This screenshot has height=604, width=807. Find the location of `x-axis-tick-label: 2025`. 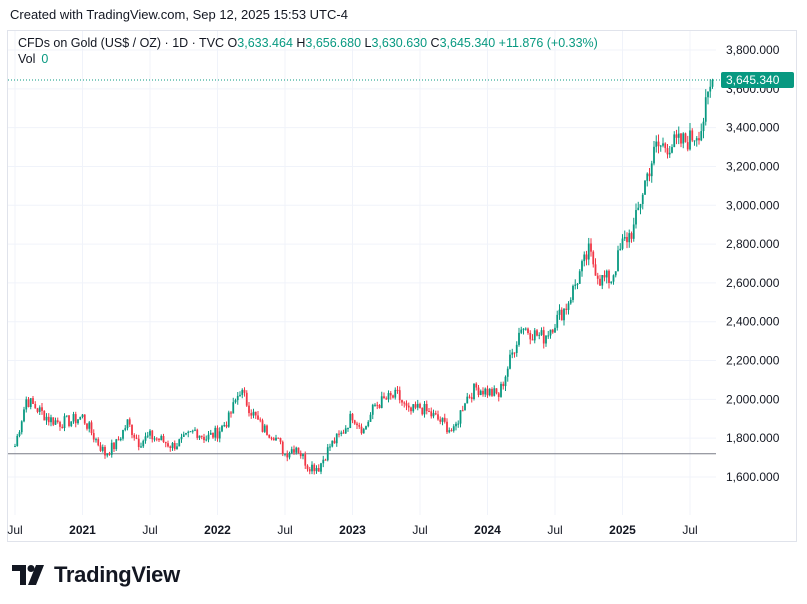

x-axis-tick-label: 2025 is located at coordinates (622, 530).